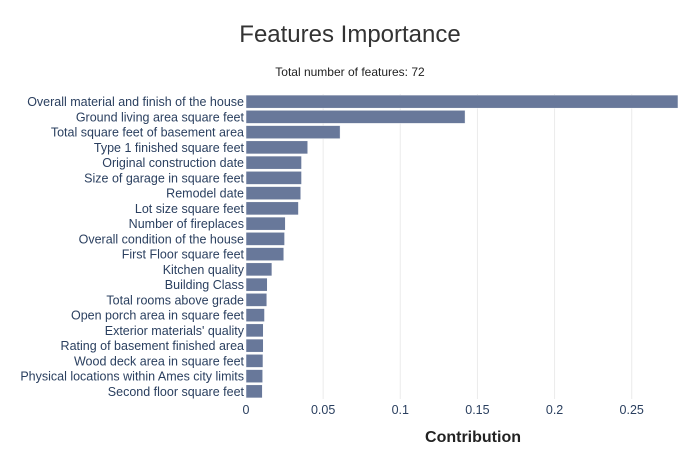 This screenshot has height=450, width=700. I want to click on y-tick-label: Total square feet of basement area, so click(147, 133).